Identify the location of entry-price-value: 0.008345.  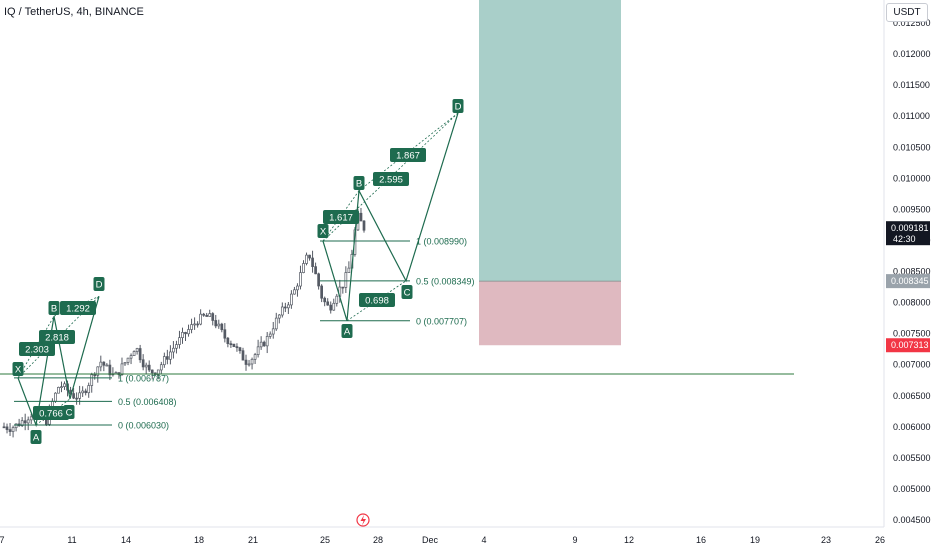
(910, 281).